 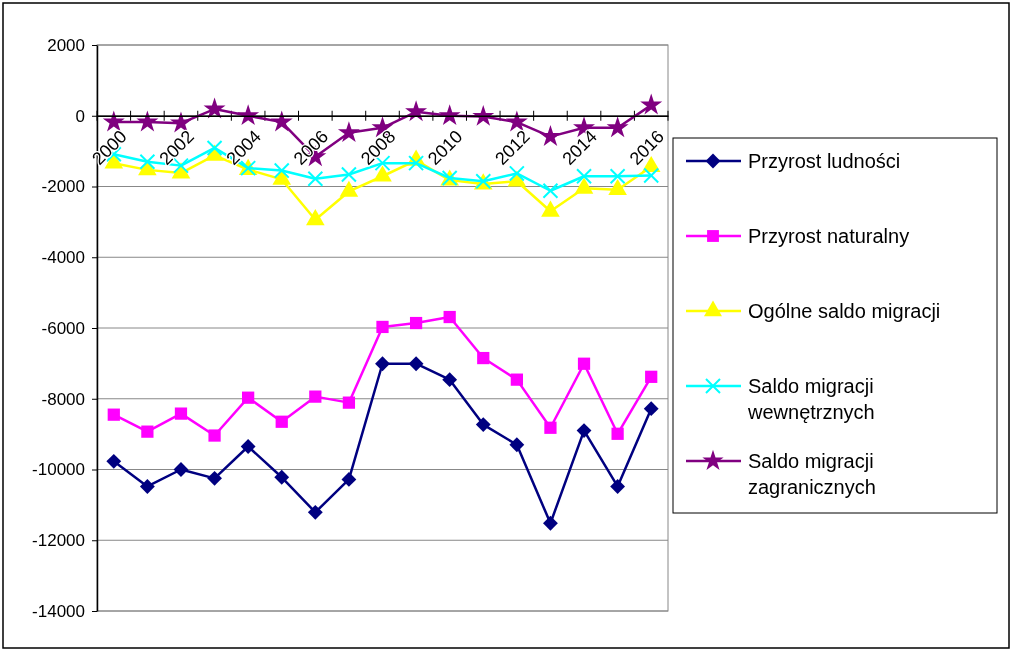 What do you see at coordinates (58, 470) in the screenshot?
I see `y-tick-label: -10000` at bounding box center [58, 470].